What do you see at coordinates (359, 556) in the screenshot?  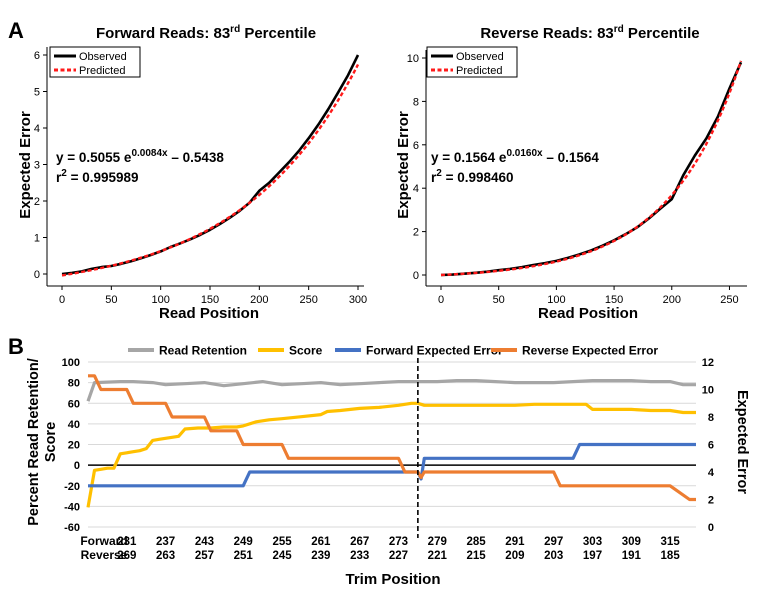 I see `x-tick-label-reverse: 233` at bounding box center [359, 556].